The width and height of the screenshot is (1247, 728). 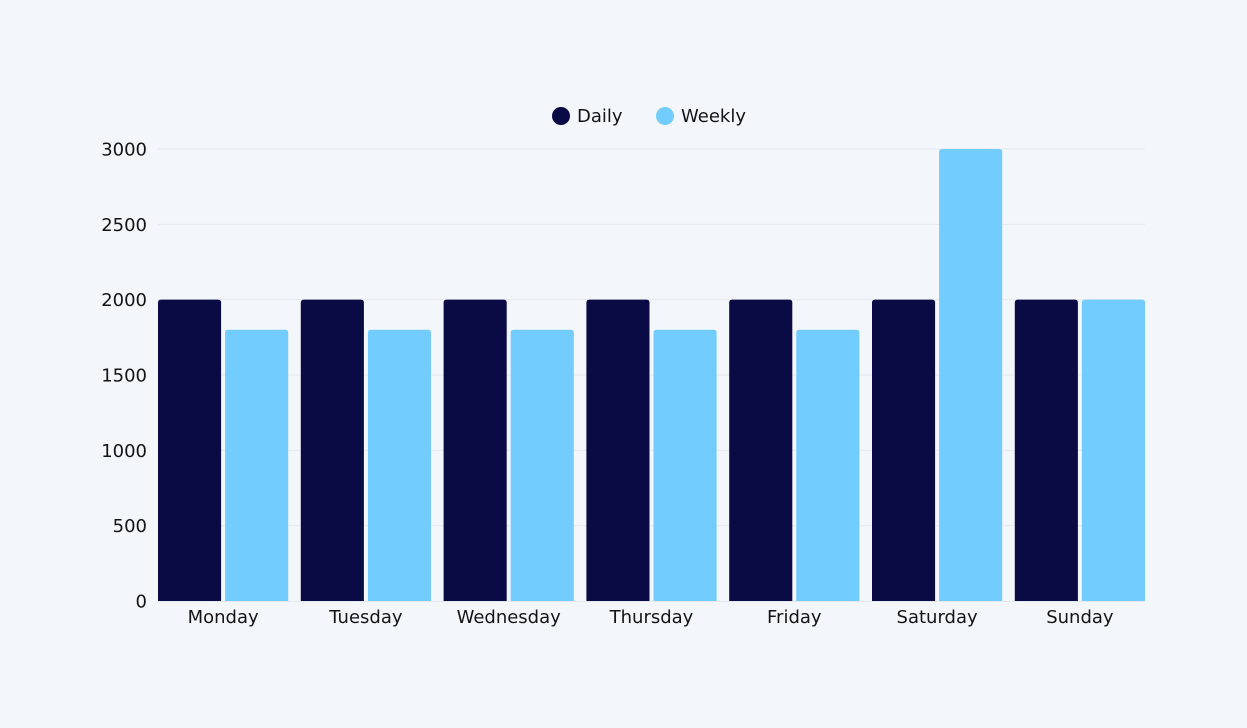 What do you see at coordinates (649, 116) in the screenshot?
I see `legend: Daily Weekly` at bounding box center [649, 116].